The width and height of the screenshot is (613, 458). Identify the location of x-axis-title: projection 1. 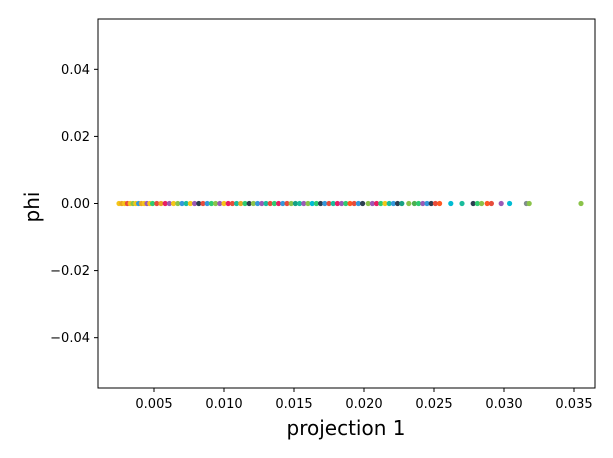
(346, 428).